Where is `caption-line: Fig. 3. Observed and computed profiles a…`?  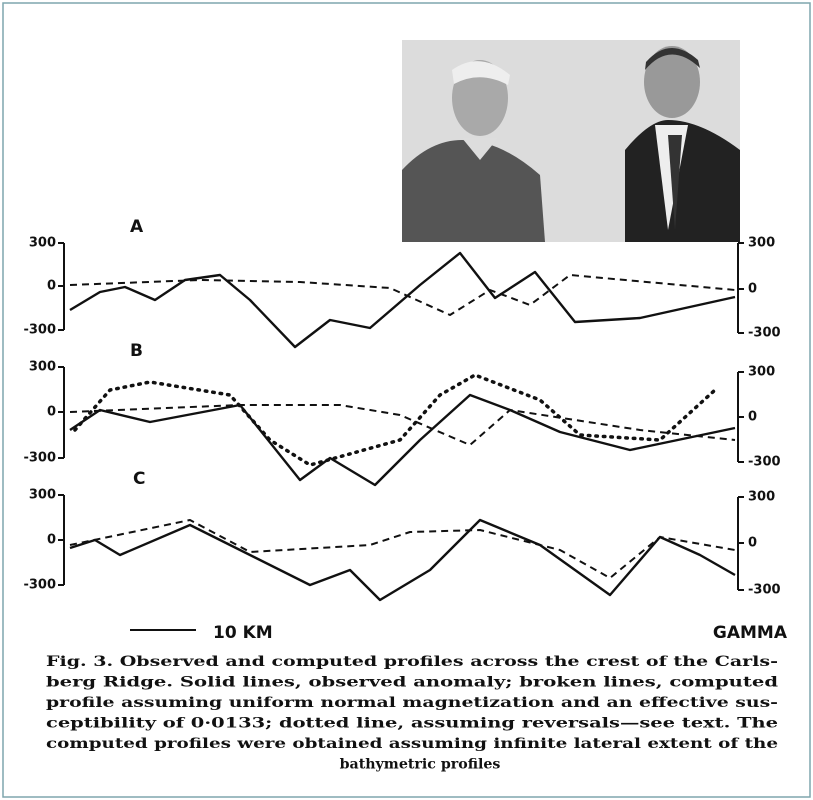 caption-line: Fig. 3. Observed and computed profiles a… is located at coordinates (412, 662).